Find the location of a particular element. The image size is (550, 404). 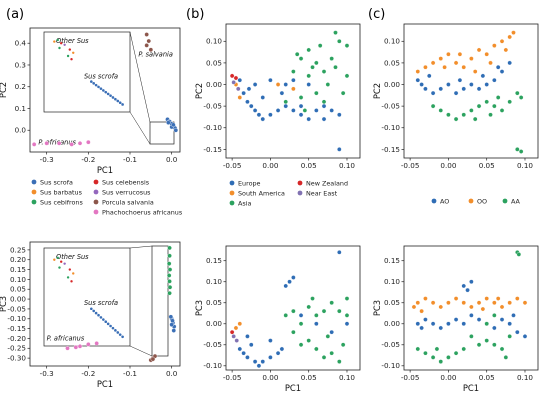

legend-item: Sus cebifrons is located at coordinates (57, 202).